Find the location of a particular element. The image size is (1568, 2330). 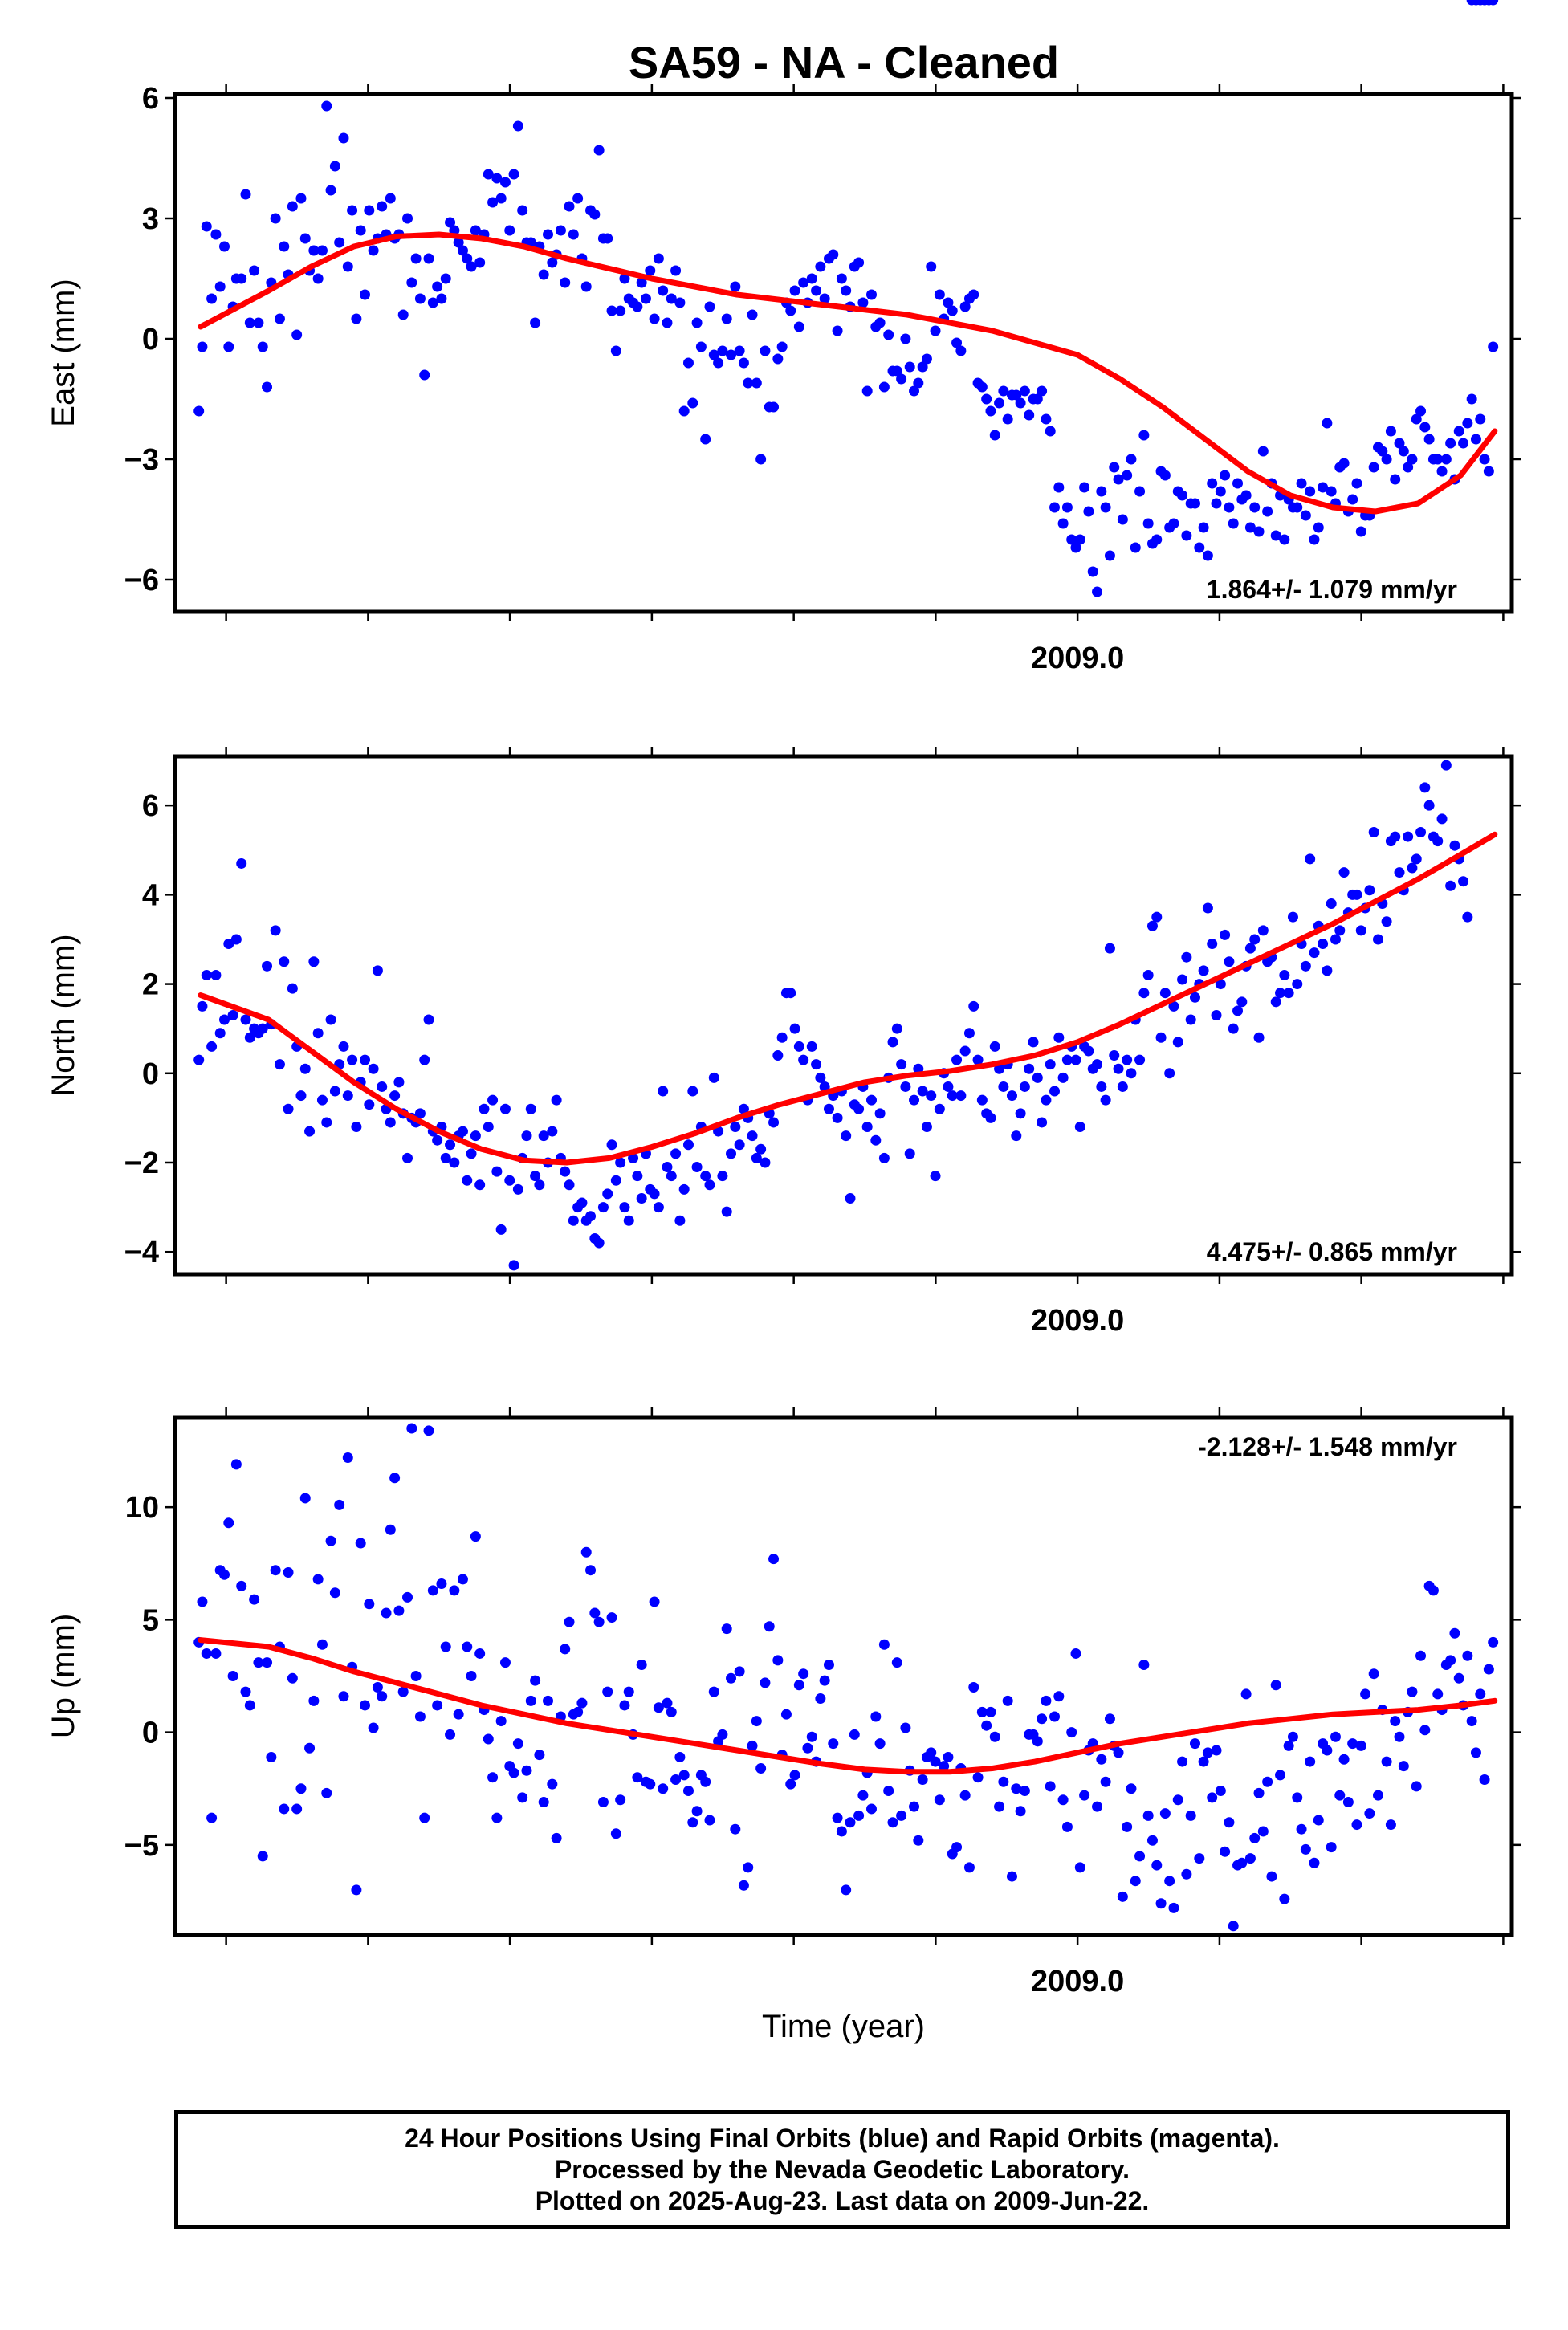

y-axis-label: Up (mm) is located at coordinates (63, 1676).